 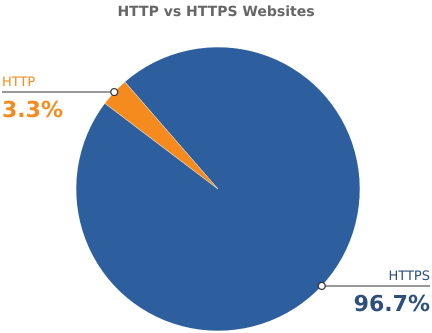 I want to click on slice-label: HTTP, so click(x=19, y=82).